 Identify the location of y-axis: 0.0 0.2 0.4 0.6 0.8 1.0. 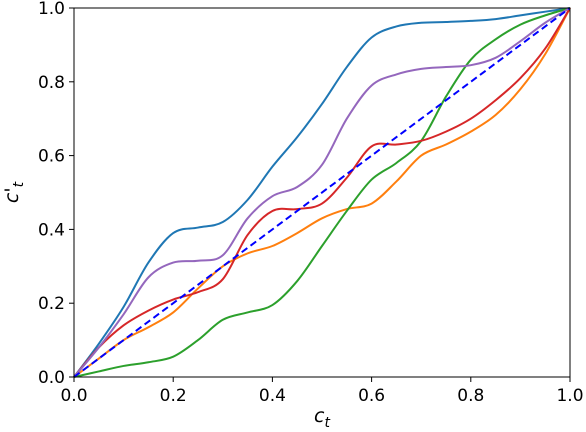
(56, 194).